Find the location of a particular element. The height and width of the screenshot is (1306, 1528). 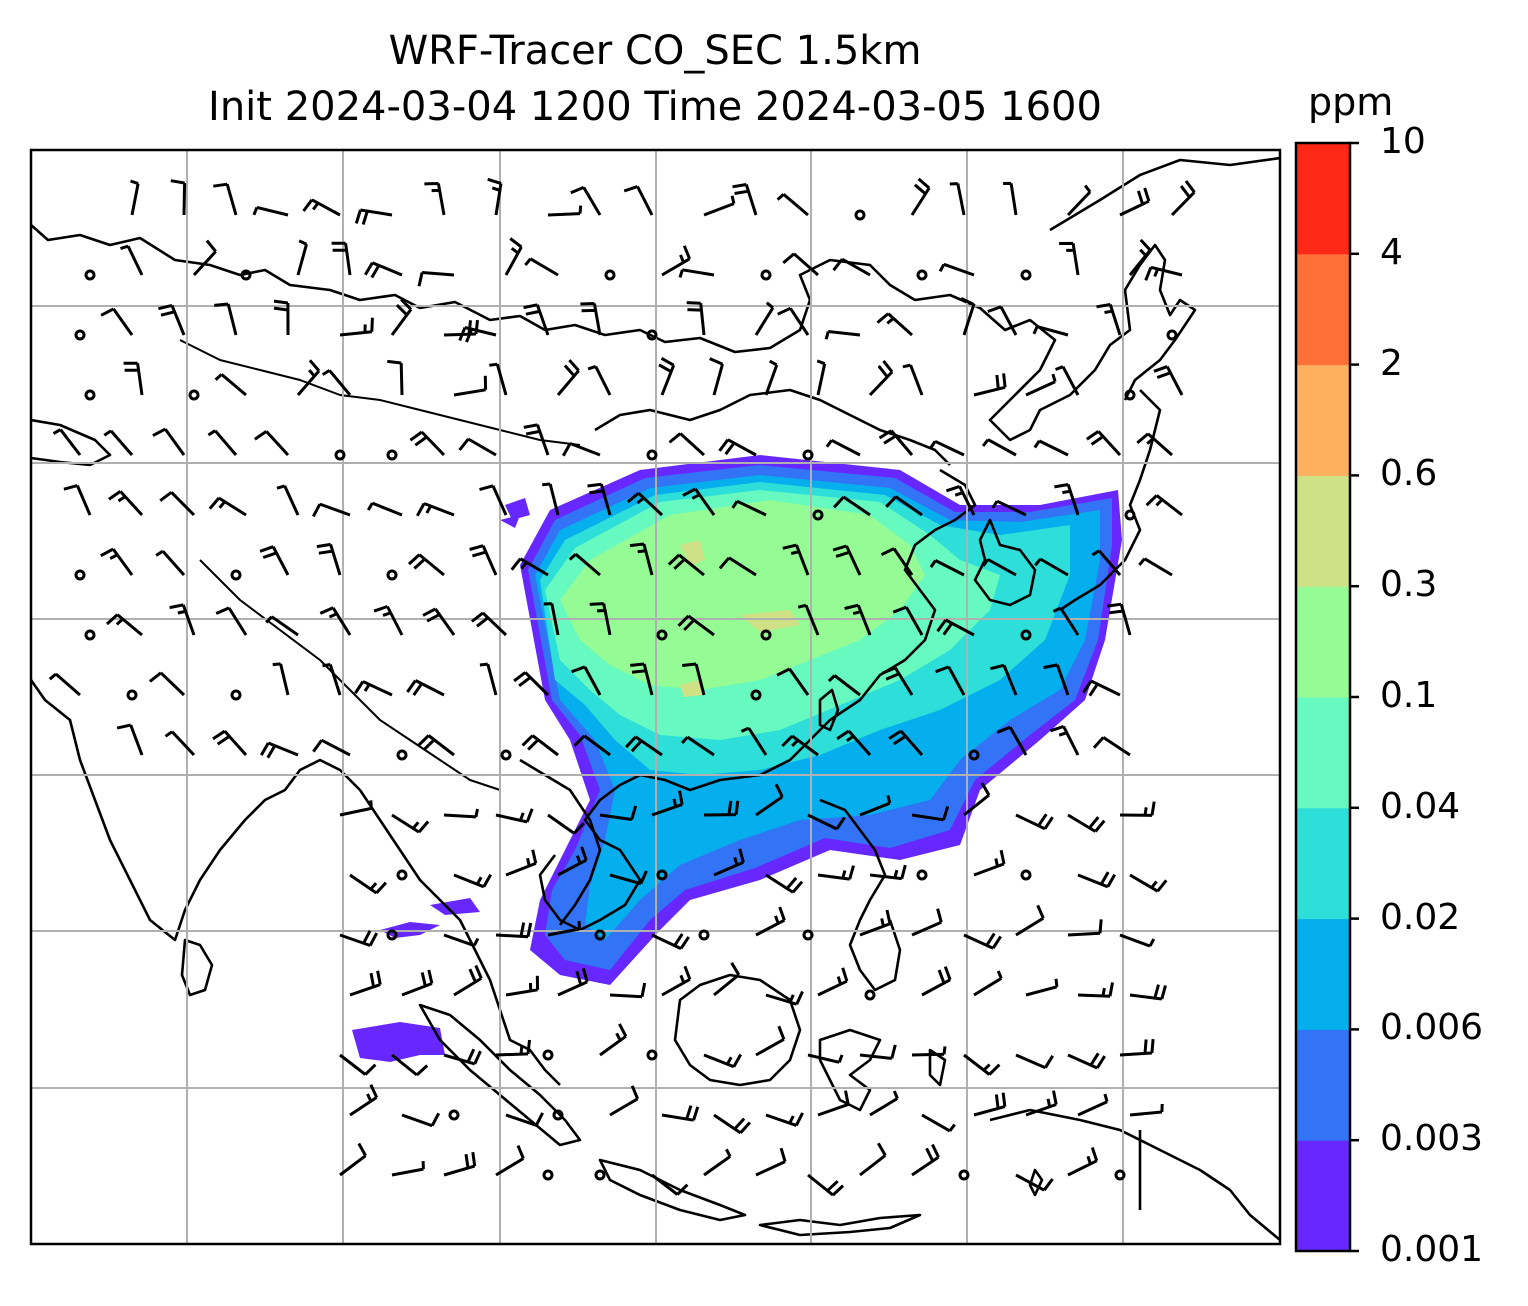

coastline-sumatra is located at coordinates (500, 1075).